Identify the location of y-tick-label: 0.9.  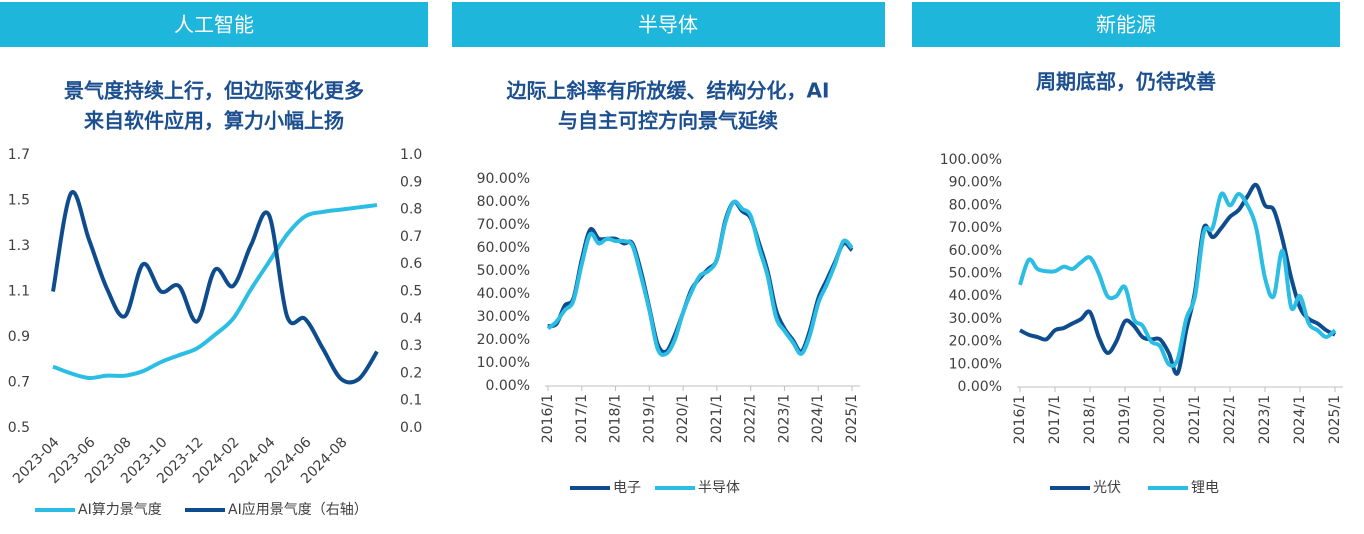
(19, 337).